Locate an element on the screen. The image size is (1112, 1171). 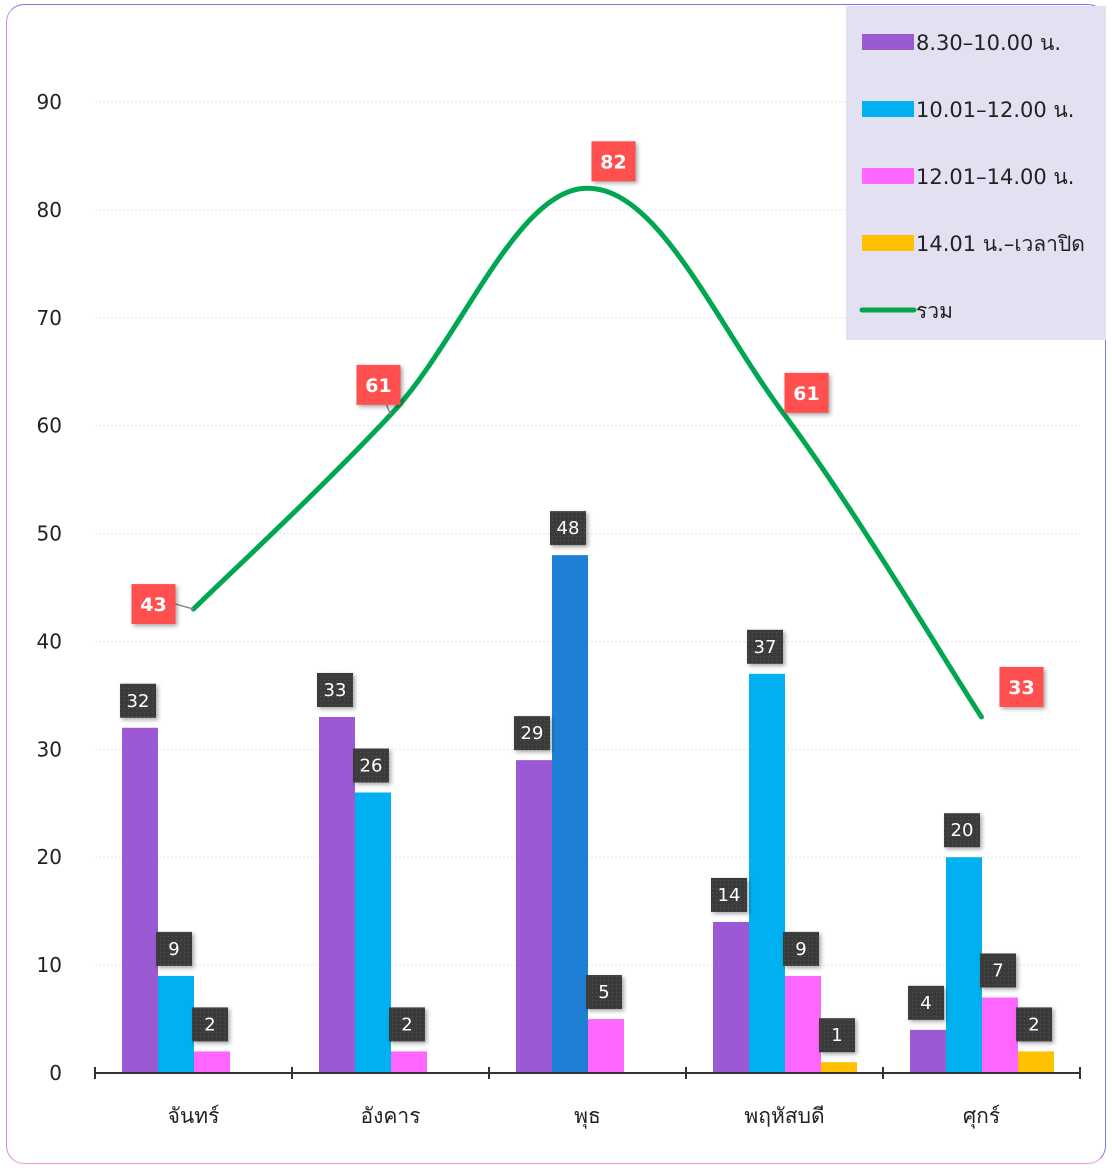
bar-label: 4 is located at coordinates (925, 1003).